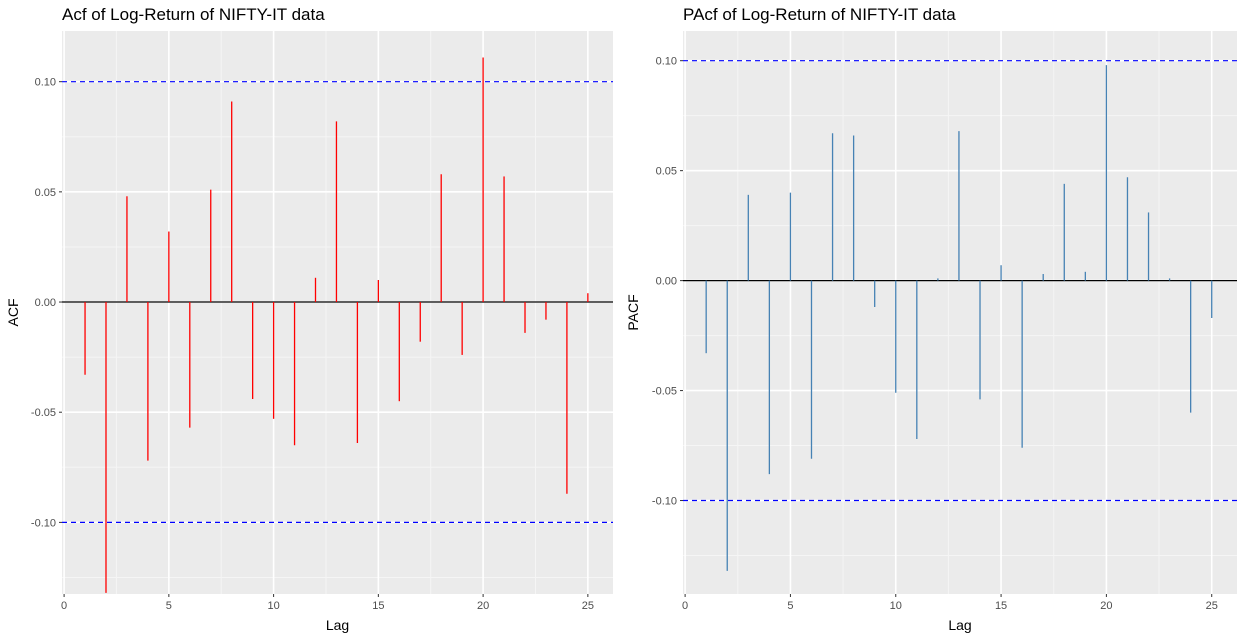  I want to click on acf-y-axis-ticks: -0.10 -0.05 0.00 0.05 0.10, so click(46, 303).